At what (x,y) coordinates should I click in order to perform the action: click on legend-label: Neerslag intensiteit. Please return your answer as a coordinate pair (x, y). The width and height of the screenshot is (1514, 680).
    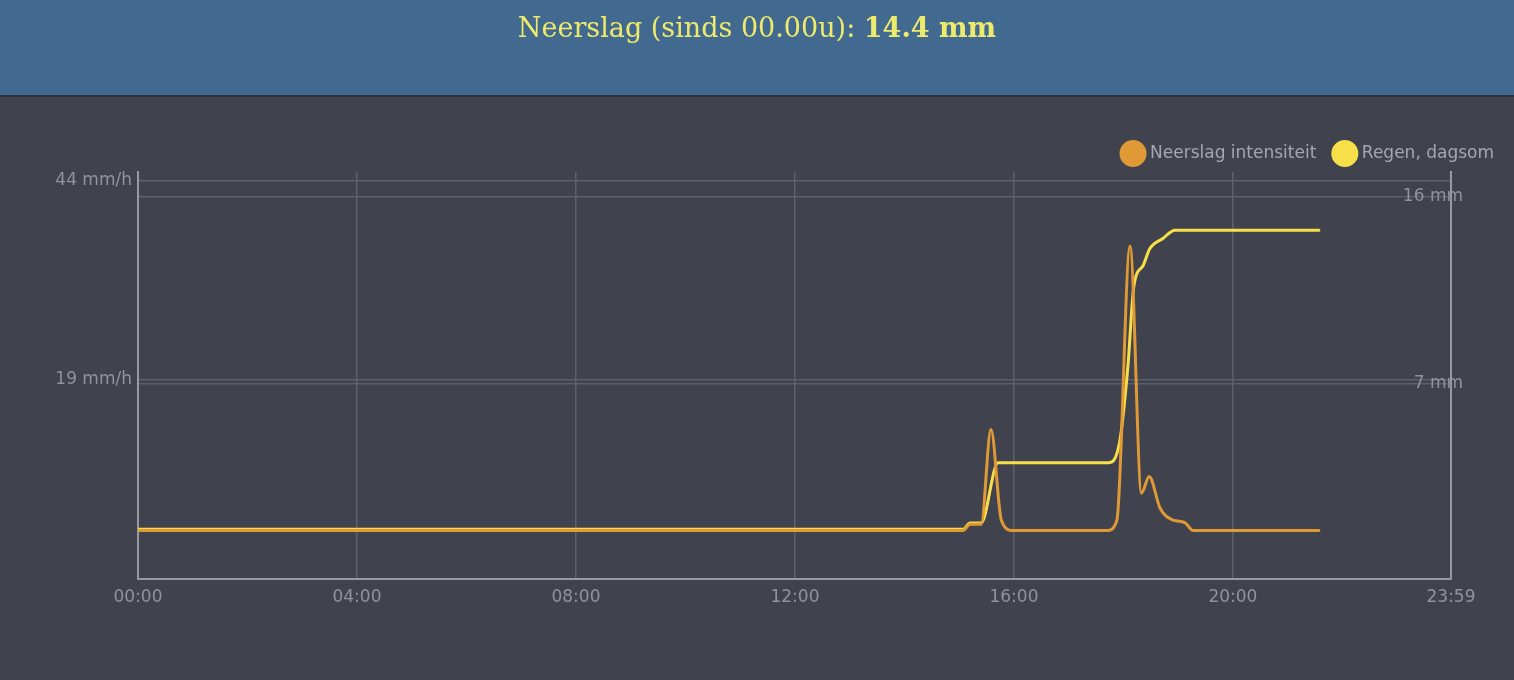
    Looking at the image, I should click on (1233, 151).